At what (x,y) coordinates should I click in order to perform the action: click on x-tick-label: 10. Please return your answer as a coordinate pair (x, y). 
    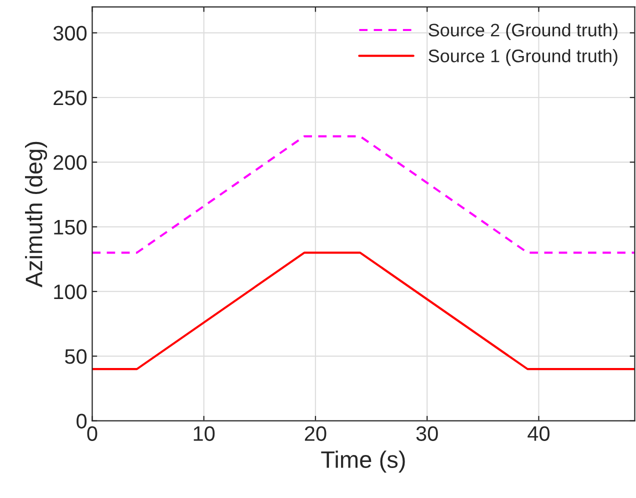
    Looking at the image, I should click on (204, 433).